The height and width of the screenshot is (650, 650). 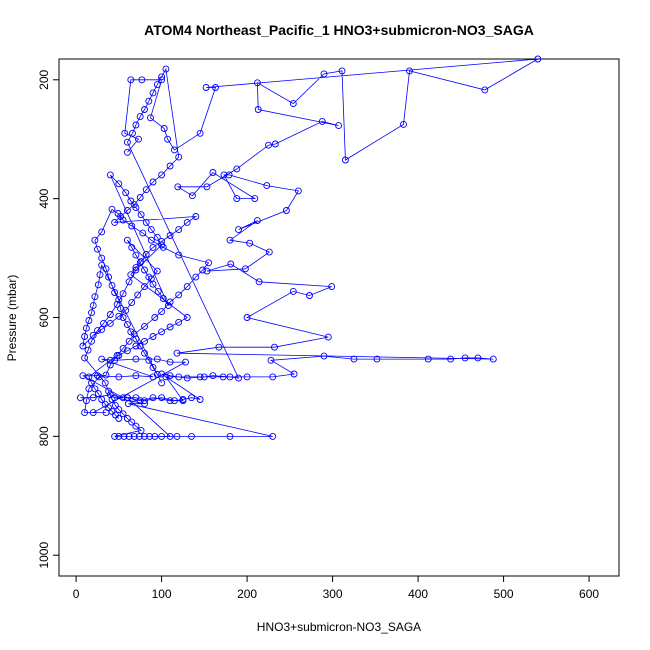 What do you see at coordinates (504, 594) in the screenshot?
I see `x-tick-label: 500` at bounding box center [504, 594].